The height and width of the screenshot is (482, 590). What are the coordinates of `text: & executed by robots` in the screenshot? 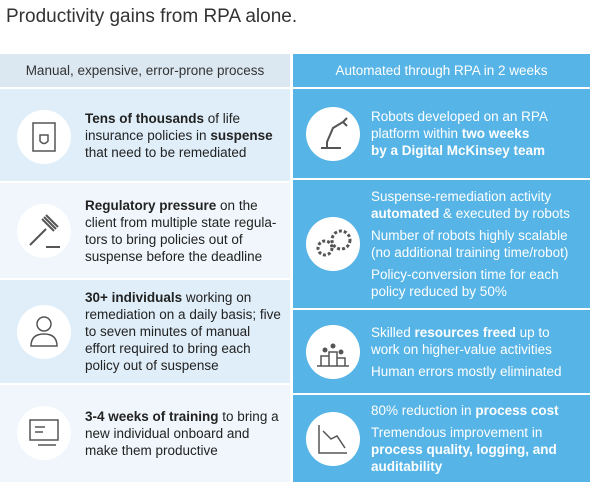 It's located at (504, 213).